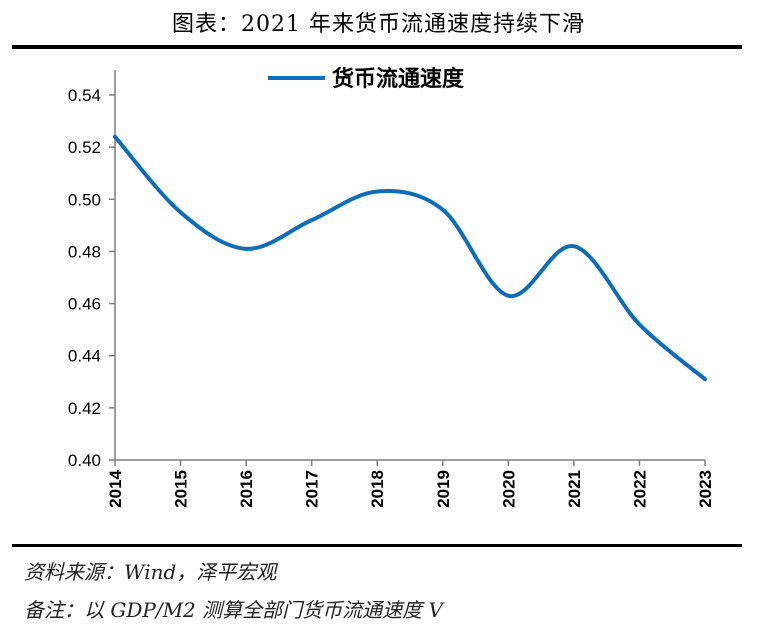  What do you see at coordinates (84, 199) in the screenshot?
I see `y-tick-label: 0.50` at bounding box center [84, 199].